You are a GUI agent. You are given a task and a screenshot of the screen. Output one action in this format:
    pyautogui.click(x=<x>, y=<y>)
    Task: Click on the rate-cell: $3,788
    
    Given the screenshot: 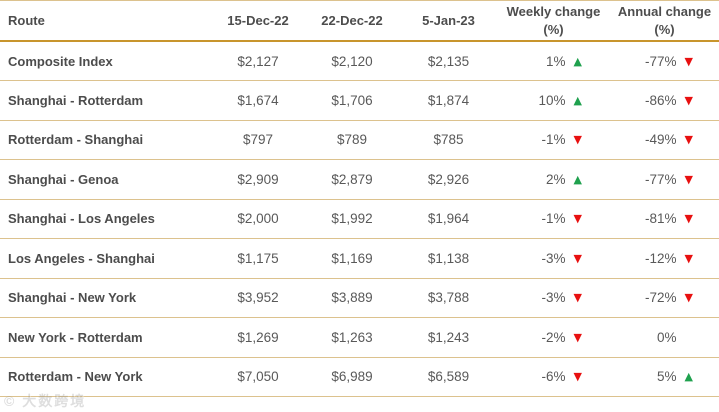 What is the action you would take?
    pyautogui.click(x=448, y=298)
    